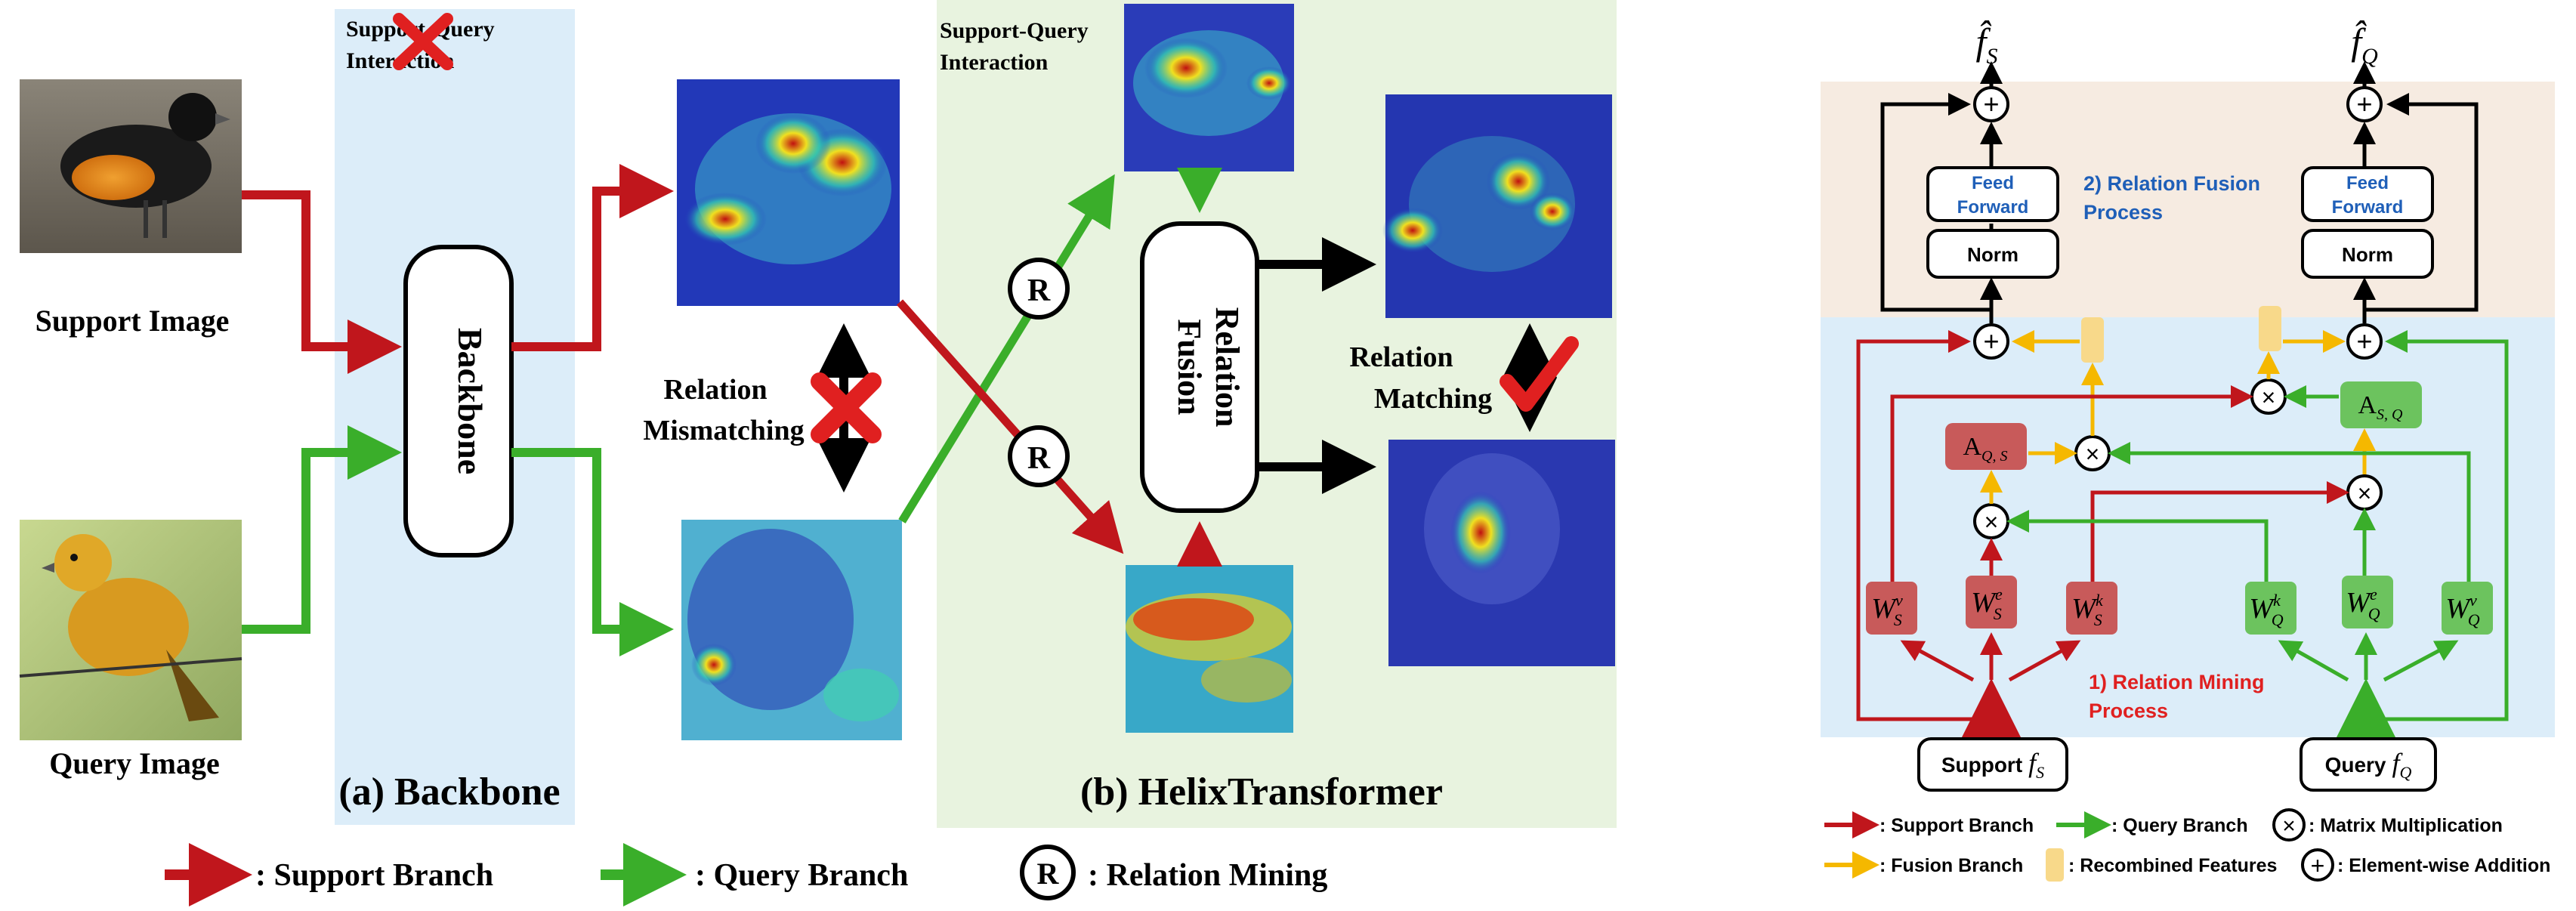  I want to click on skip-s, so click(1935, 202).